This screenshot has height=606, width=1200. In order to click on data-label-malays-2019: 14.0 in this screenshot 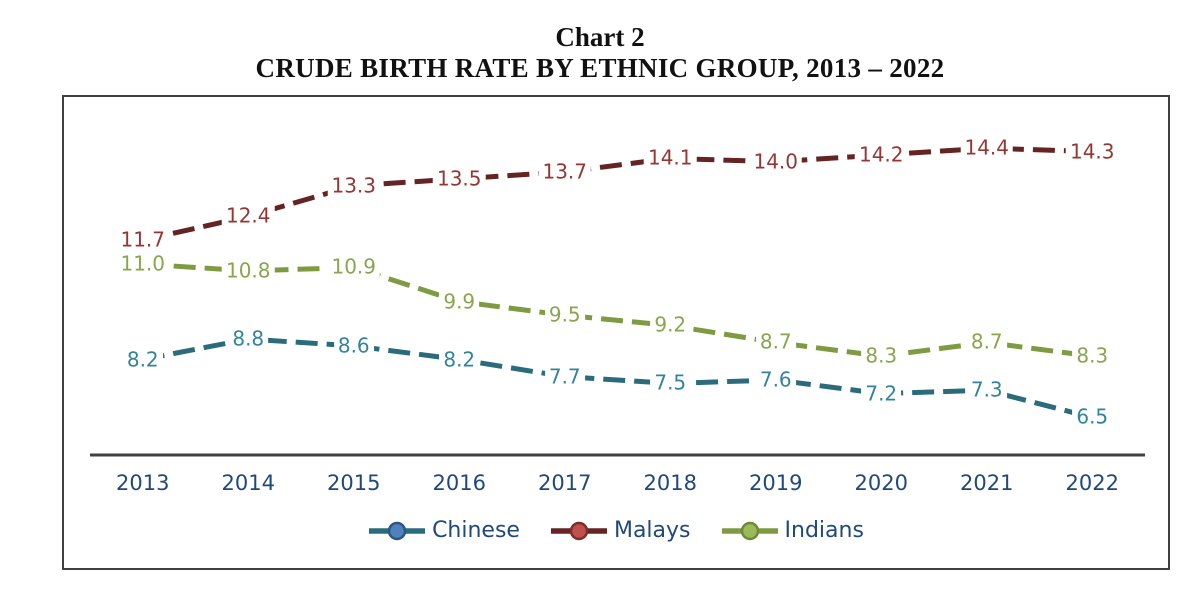, I will do `click(776, 162)`.